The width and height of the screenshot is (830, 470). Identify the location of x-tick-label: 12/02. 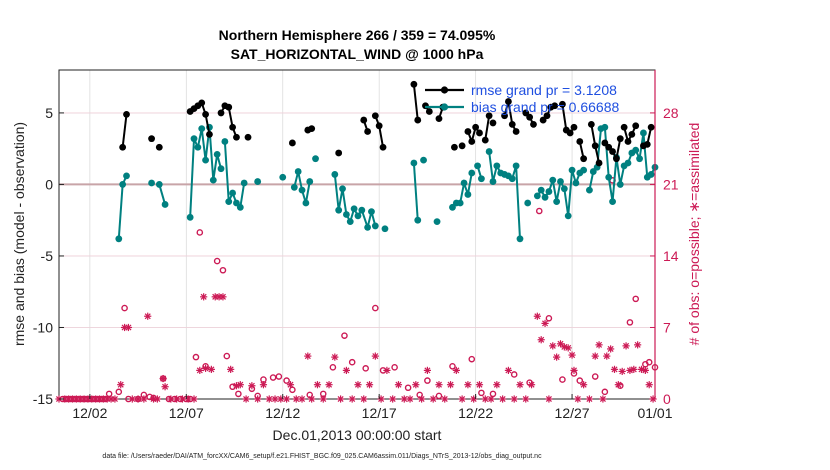
(89, 413).